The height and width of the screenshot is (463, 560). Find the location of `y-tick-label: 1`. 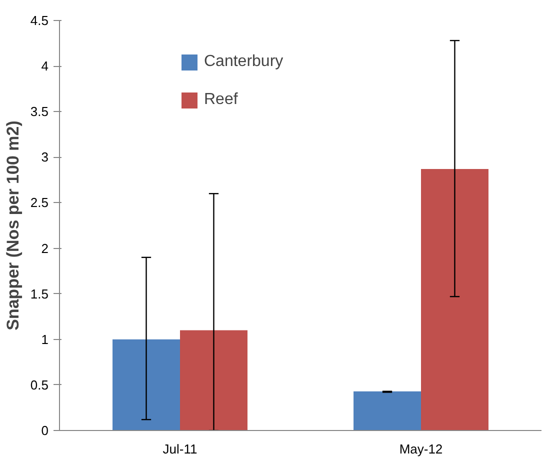

y-tick-label: 1 is located at coordinates (45, 339).